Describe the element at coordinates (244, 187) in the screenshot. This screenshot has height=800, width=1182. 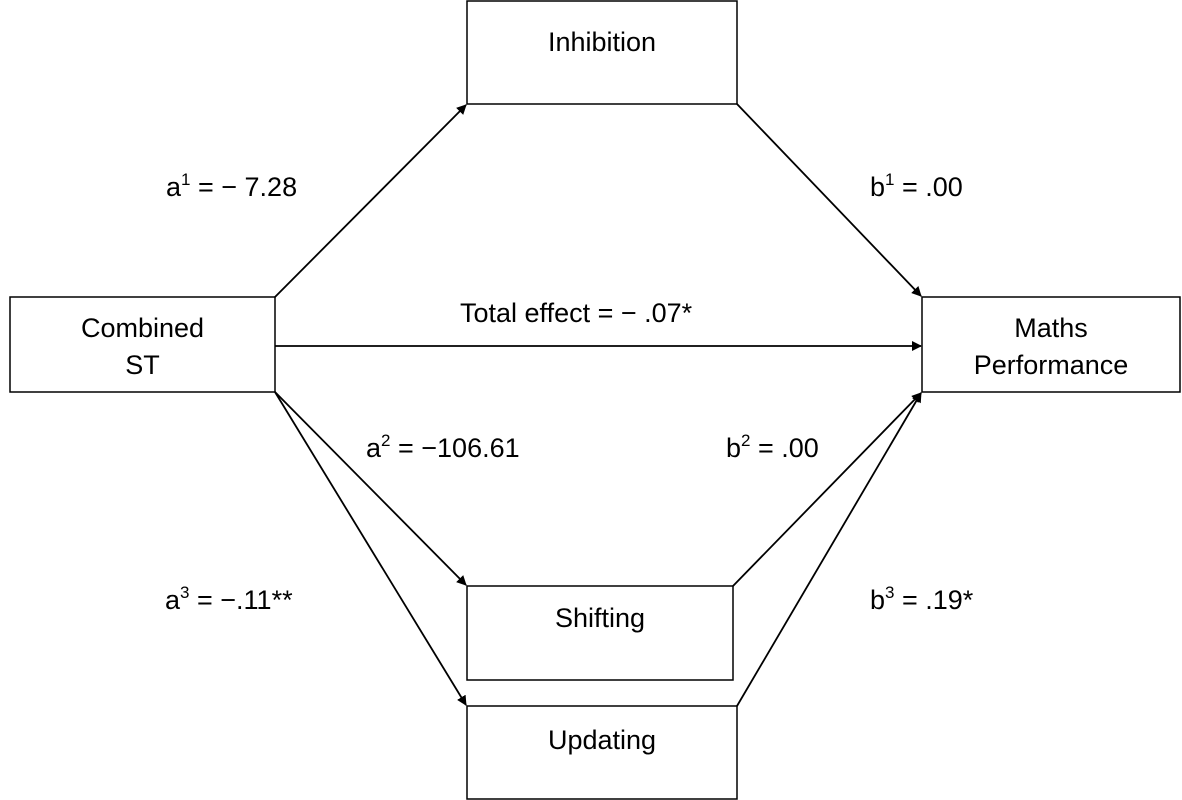
I see `label-rest: = − 7.28` at that location.